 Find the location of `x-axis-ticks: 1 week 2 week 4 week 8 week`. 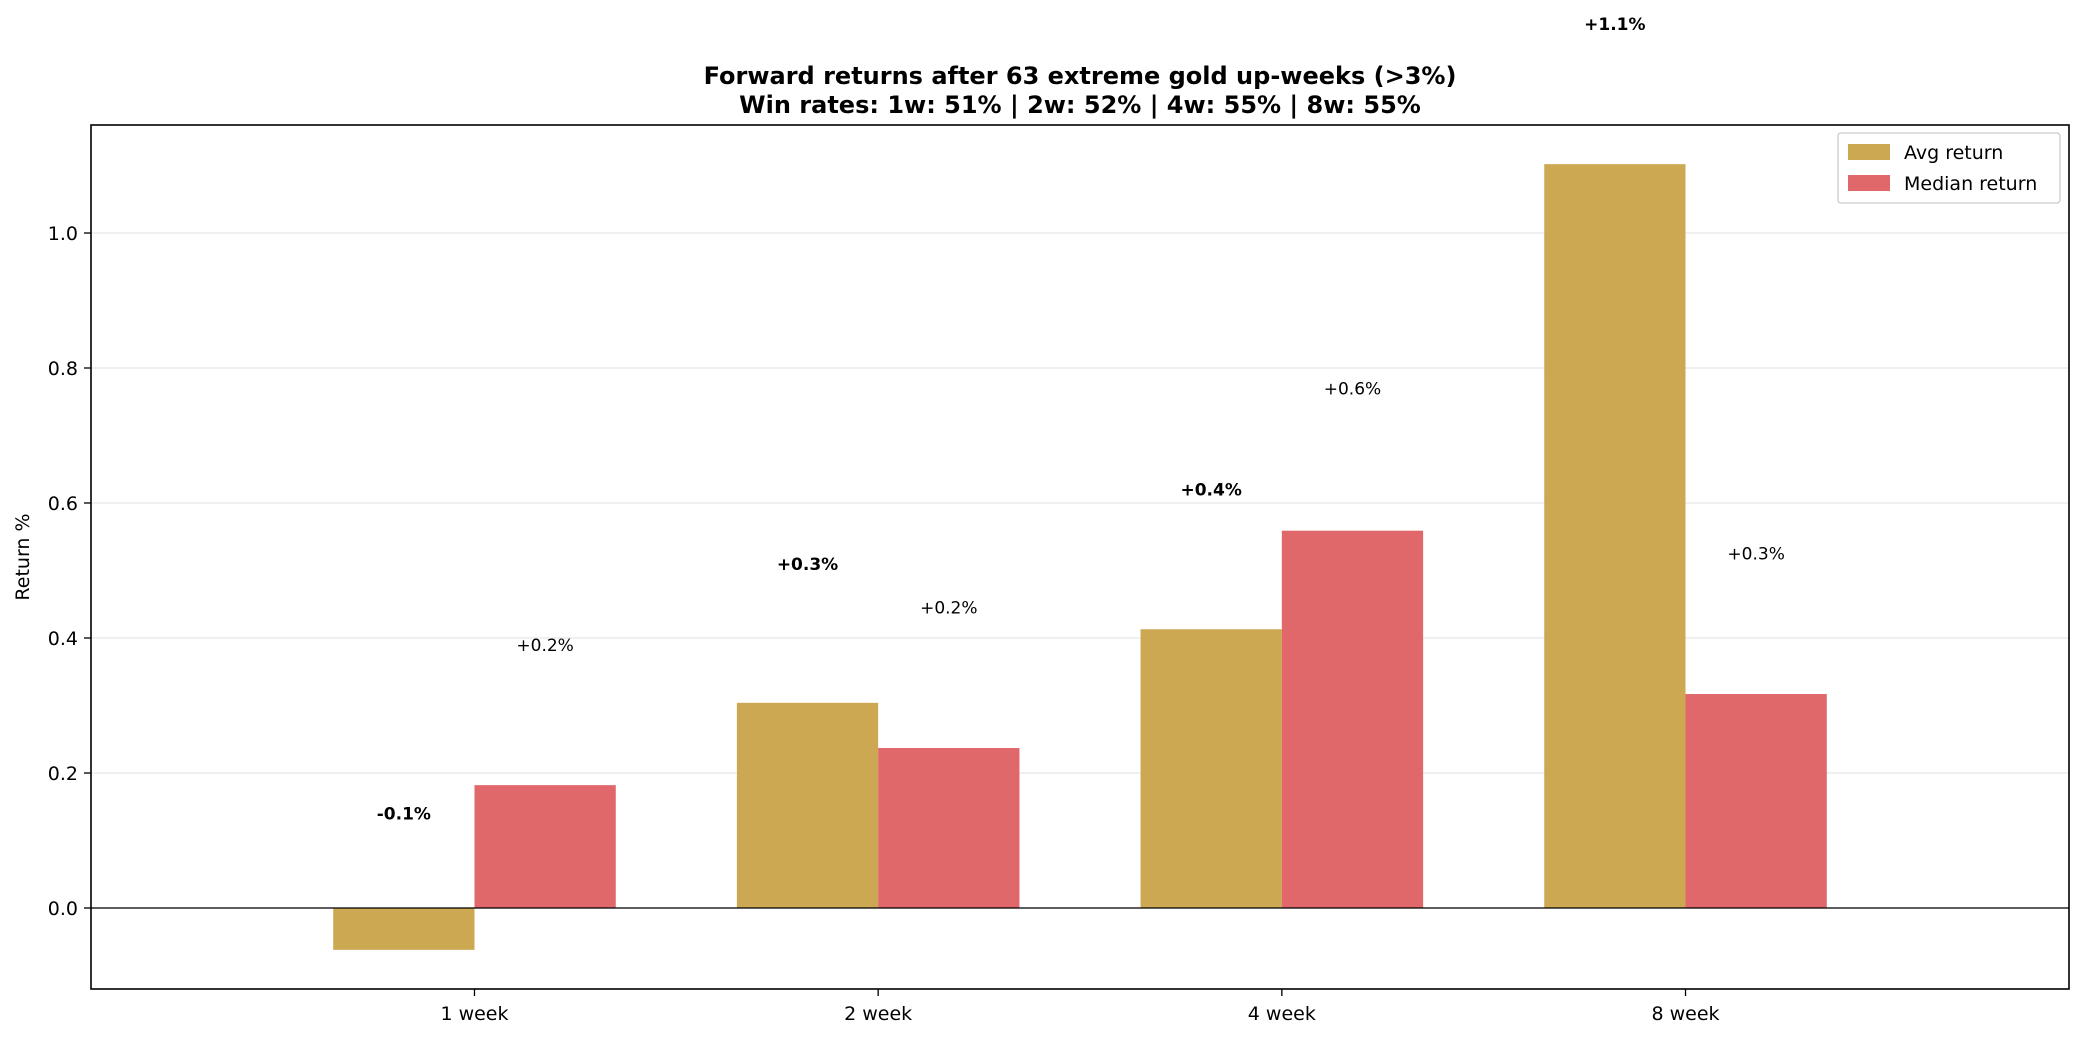

x-axis-ticks: 1 week 2 week 4 week 8 week is located at coordinates (1080, 1007).